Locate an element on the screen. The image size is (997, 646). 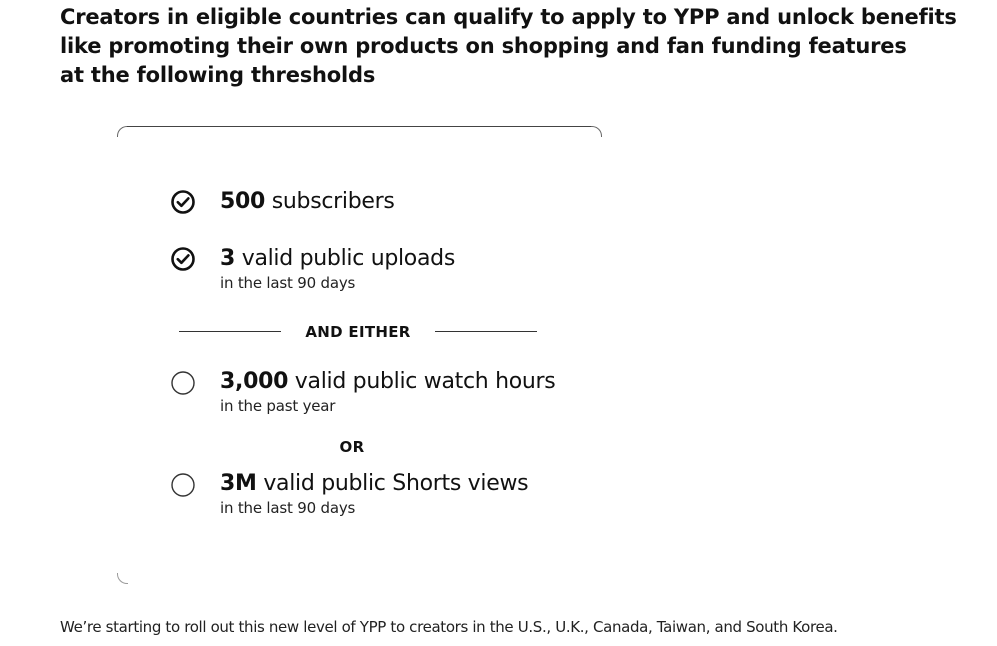
headline-line-3: at the following thresholds is located at coordinates (218, 75).